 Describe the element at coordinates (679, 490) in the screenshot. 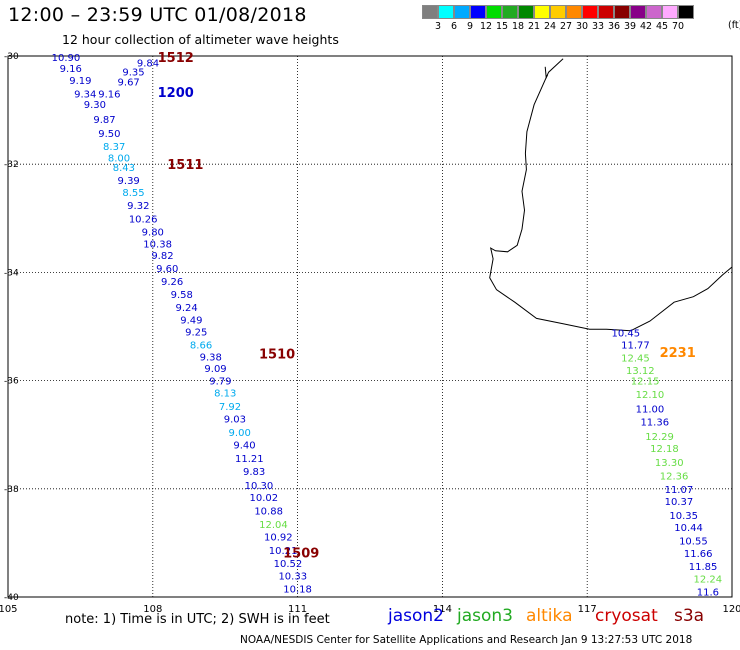

I see `swh-value: 11.07` at that location.